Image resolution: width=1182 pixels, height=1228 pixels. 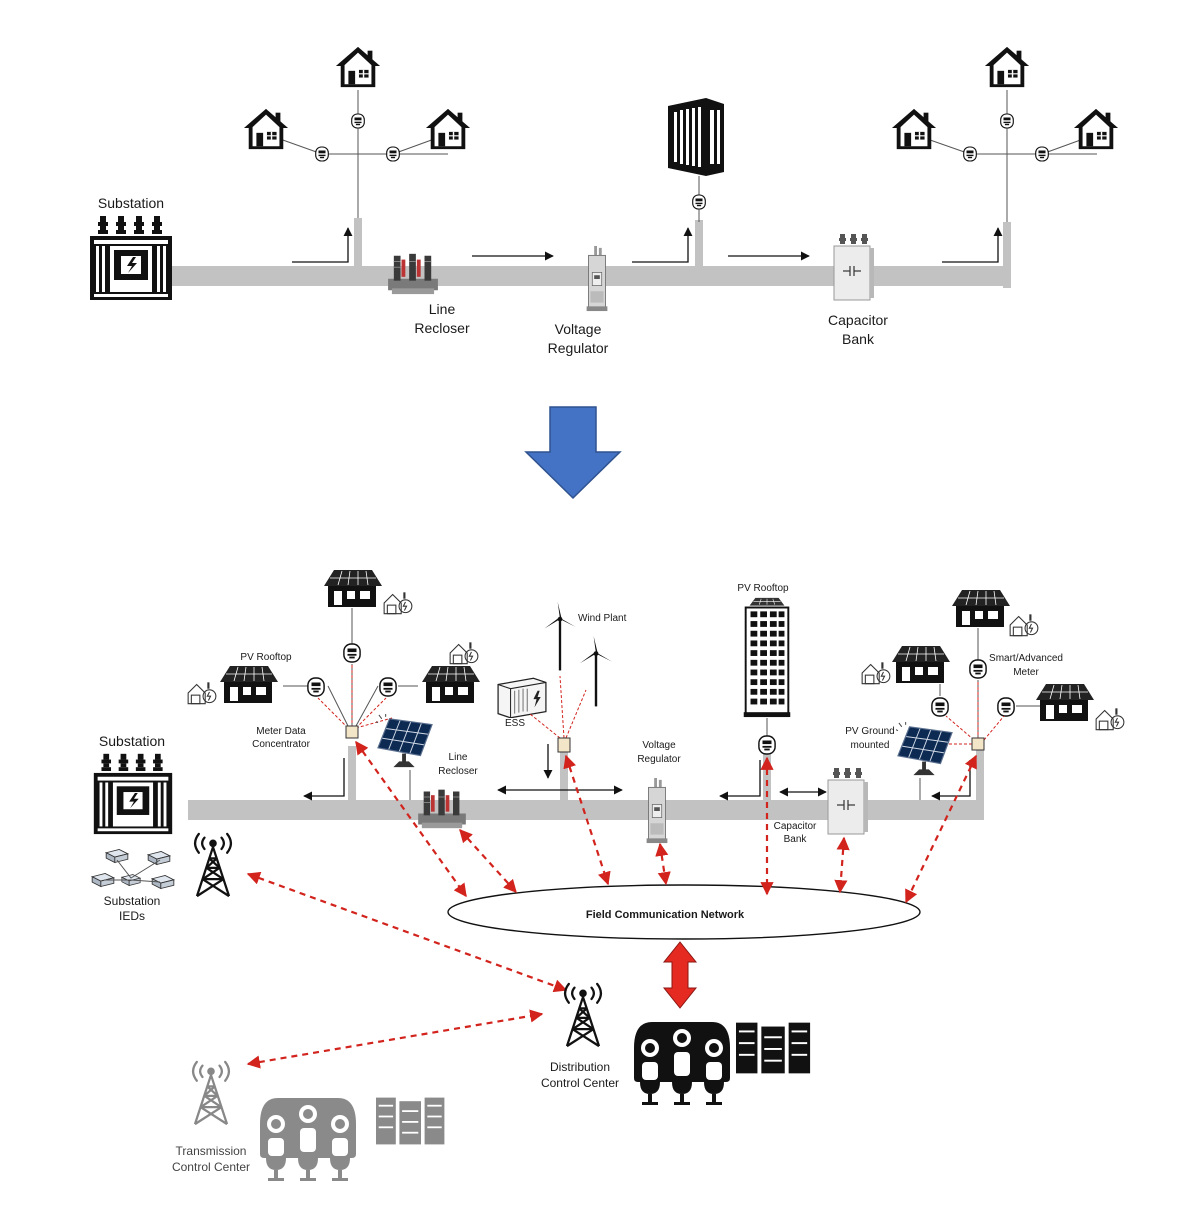 I want to click on bottom-line-recloser-label-2: Recloser, so click(x=458, y=771).